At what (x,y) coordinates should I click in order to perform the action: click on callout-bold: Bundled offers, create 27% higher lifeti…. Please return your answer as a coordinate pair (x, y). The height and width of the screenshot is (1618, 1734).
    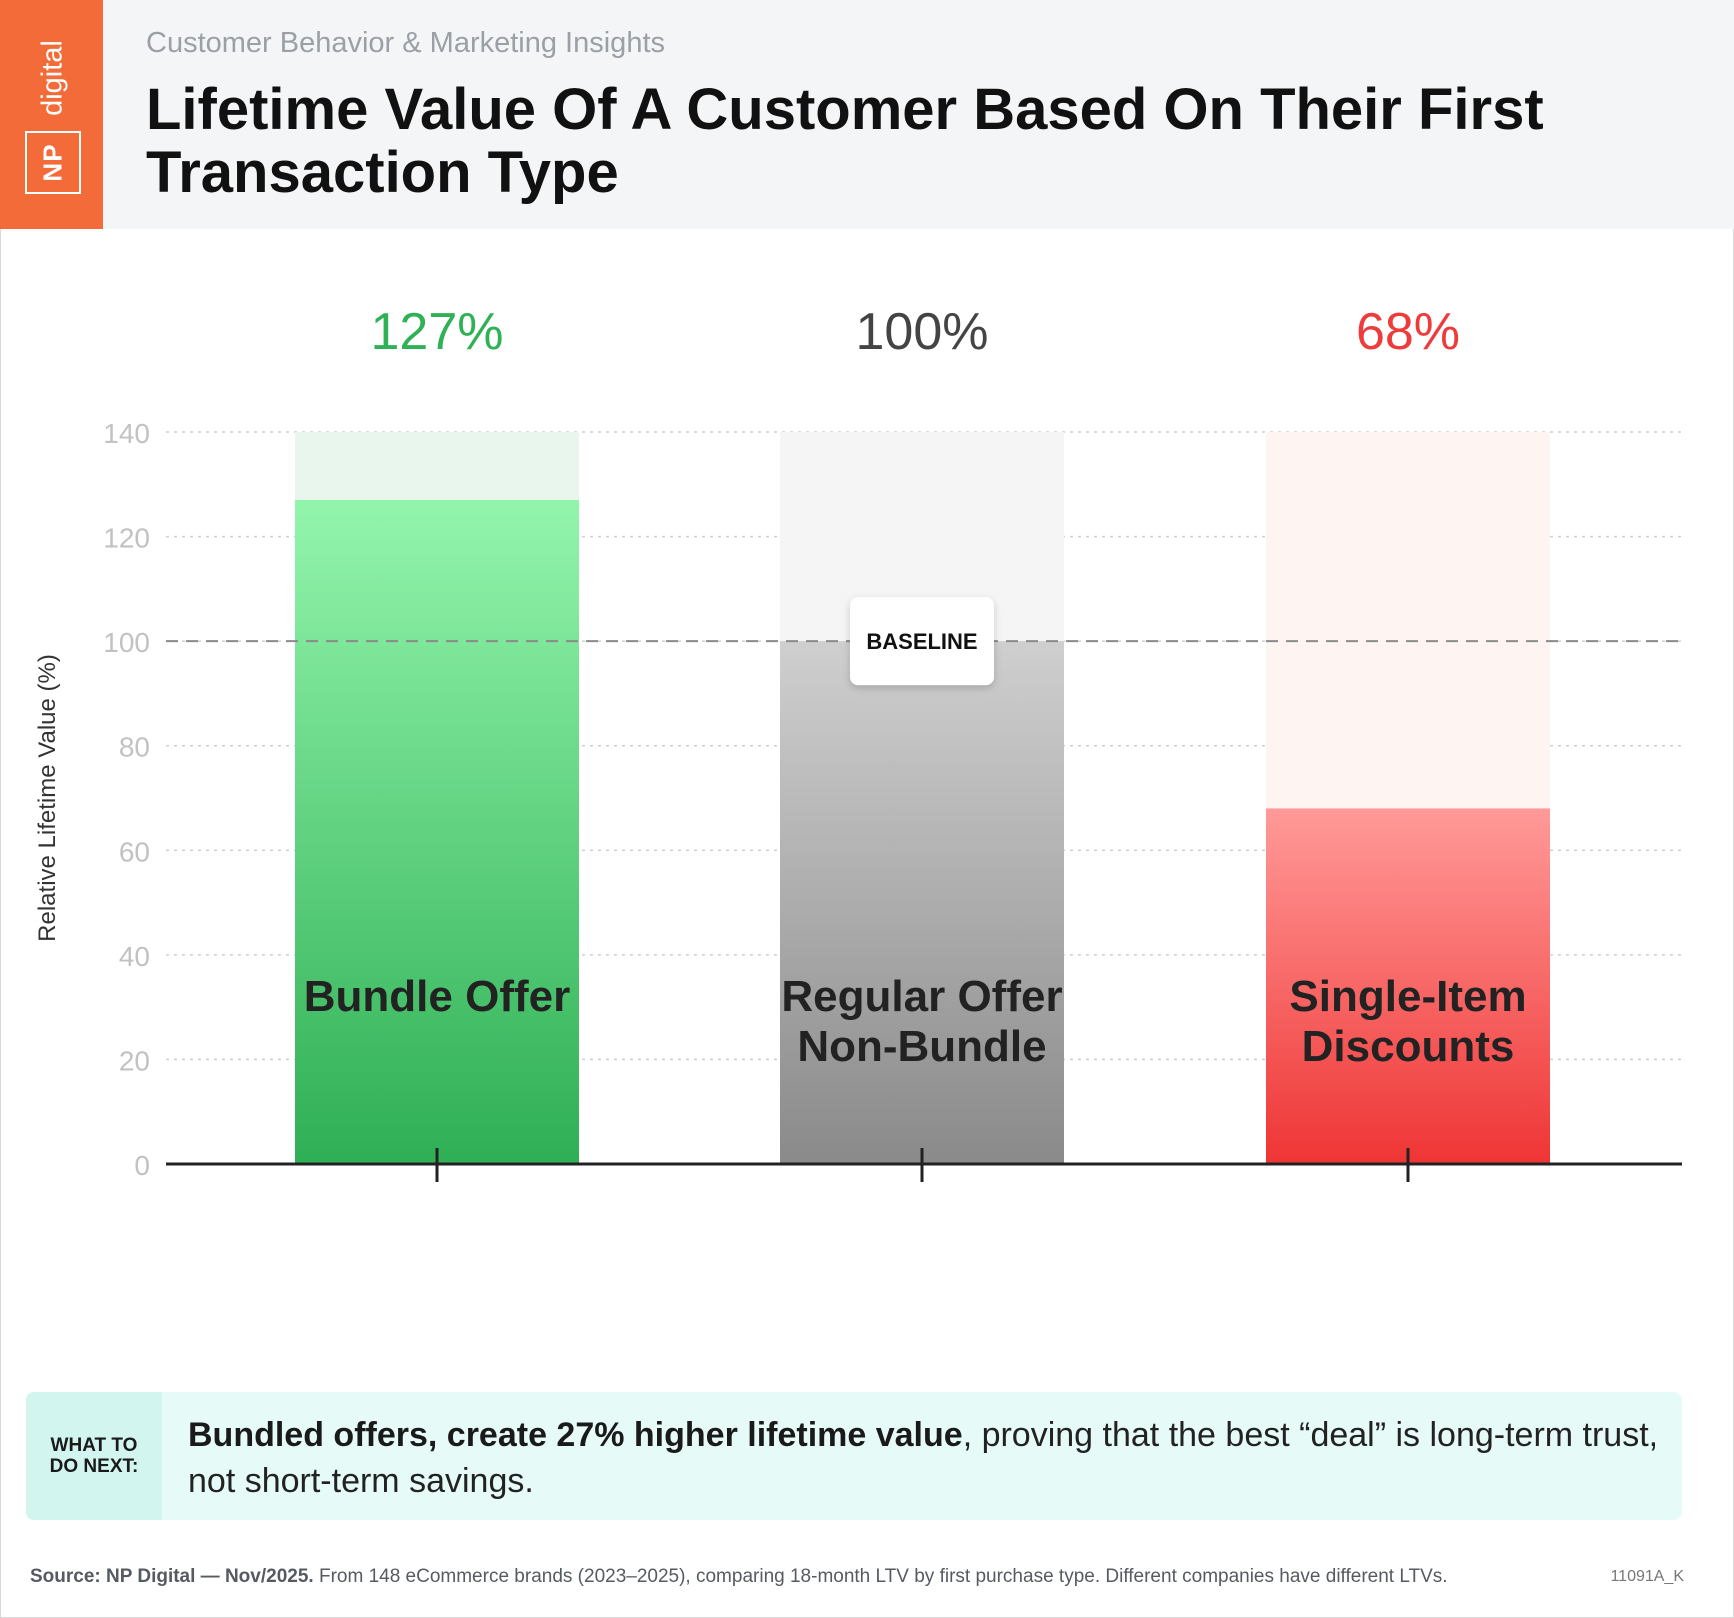
    Looking at the image, I should click on (575, 1435).